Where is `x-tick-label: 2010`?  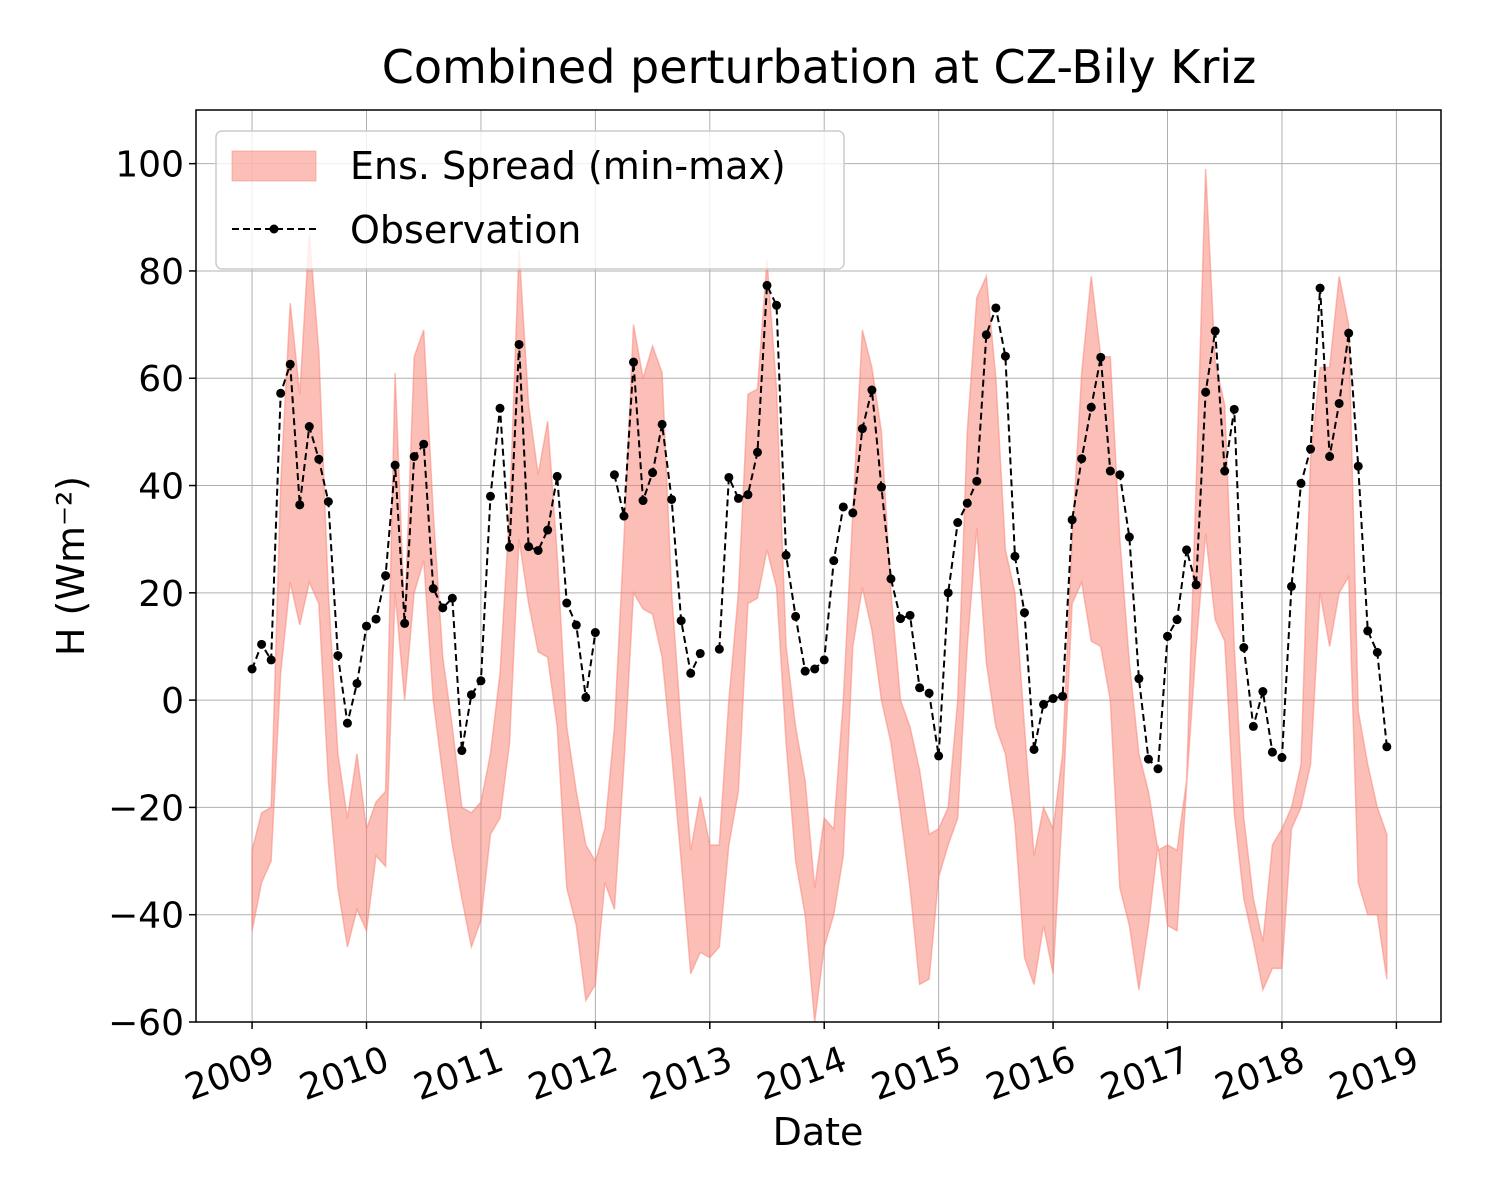 x-tick-label: 2010 is located at coordinates (344, 1074).